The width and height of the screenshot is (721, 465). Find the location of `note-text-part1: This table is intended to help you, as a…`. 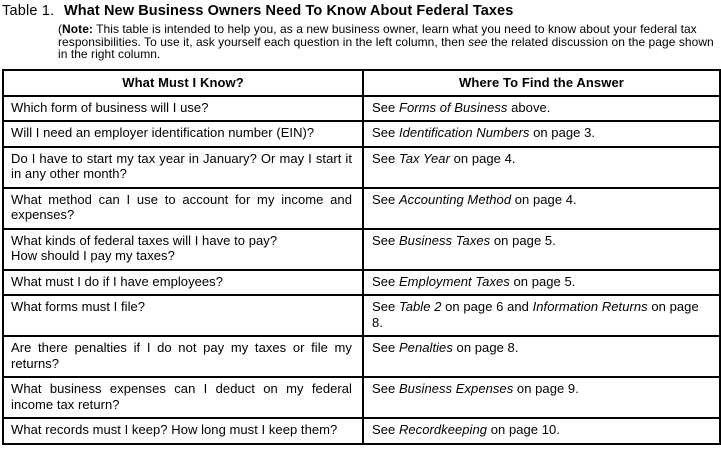

note-text-part1: This table is intended to help you, as a… is located at coordinates (377, 35).